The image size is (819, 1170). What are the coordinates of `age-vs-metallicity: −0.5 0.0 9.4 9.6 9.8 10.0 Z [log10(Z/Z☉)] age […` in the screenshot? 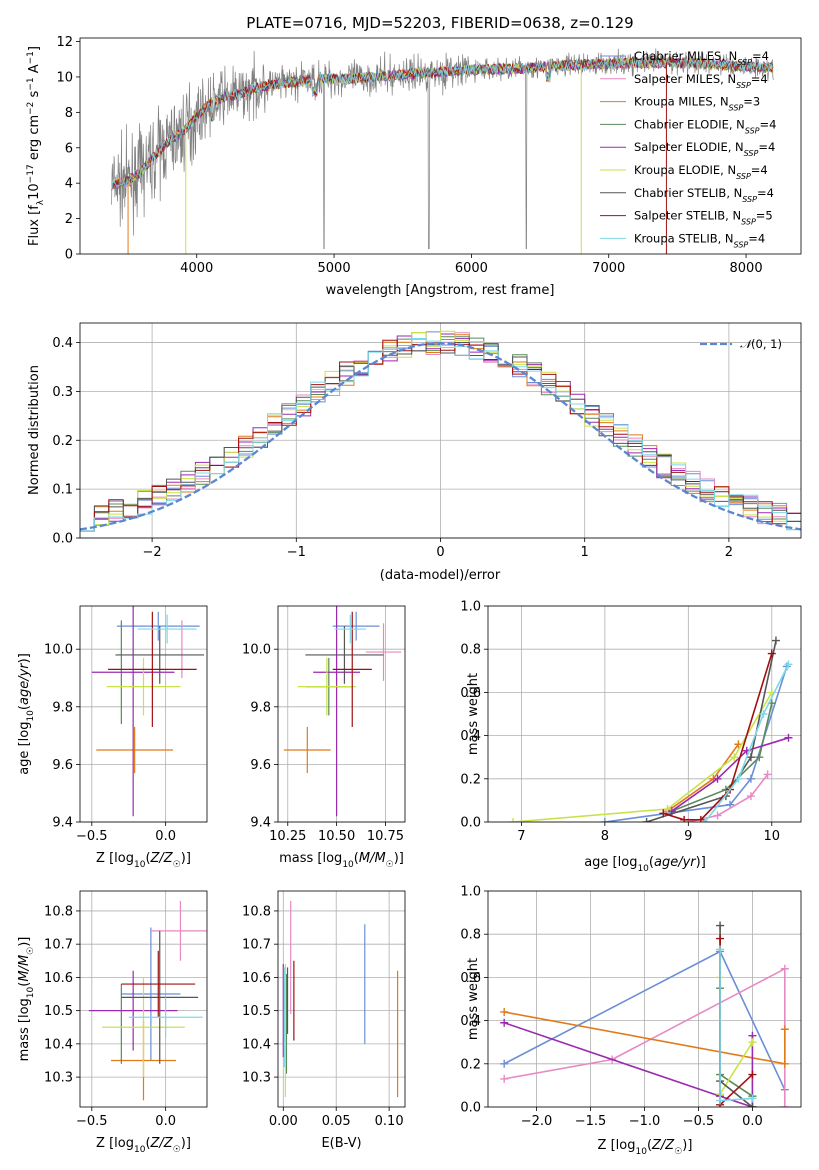 It's located at (112, 737).